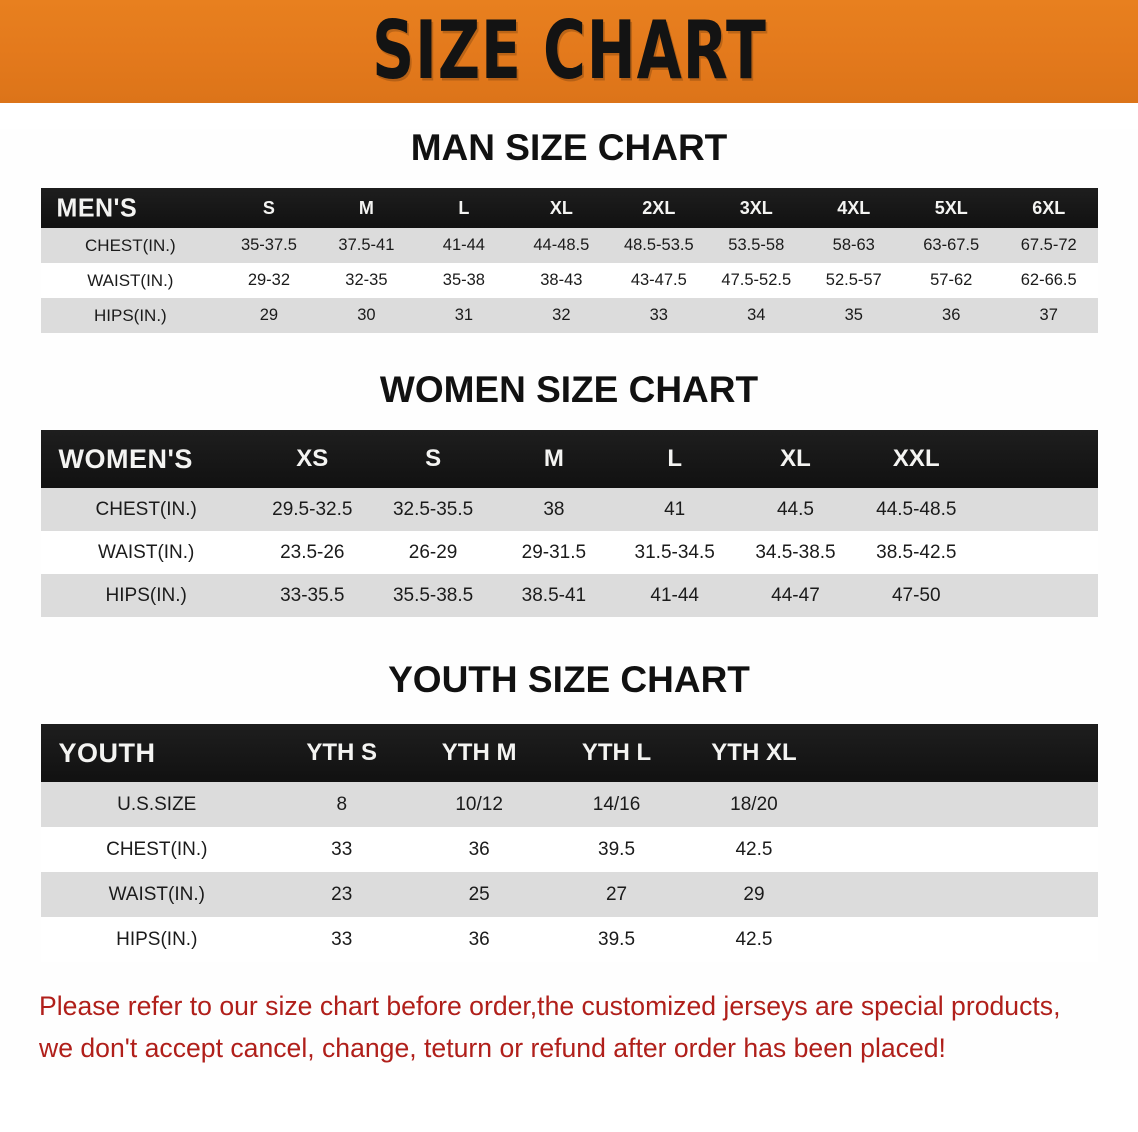 Image resolution: width=1138 pixels, height=1132 pixels. I want to click on women-row-label: WAIST(IN.), so click(146, 552).